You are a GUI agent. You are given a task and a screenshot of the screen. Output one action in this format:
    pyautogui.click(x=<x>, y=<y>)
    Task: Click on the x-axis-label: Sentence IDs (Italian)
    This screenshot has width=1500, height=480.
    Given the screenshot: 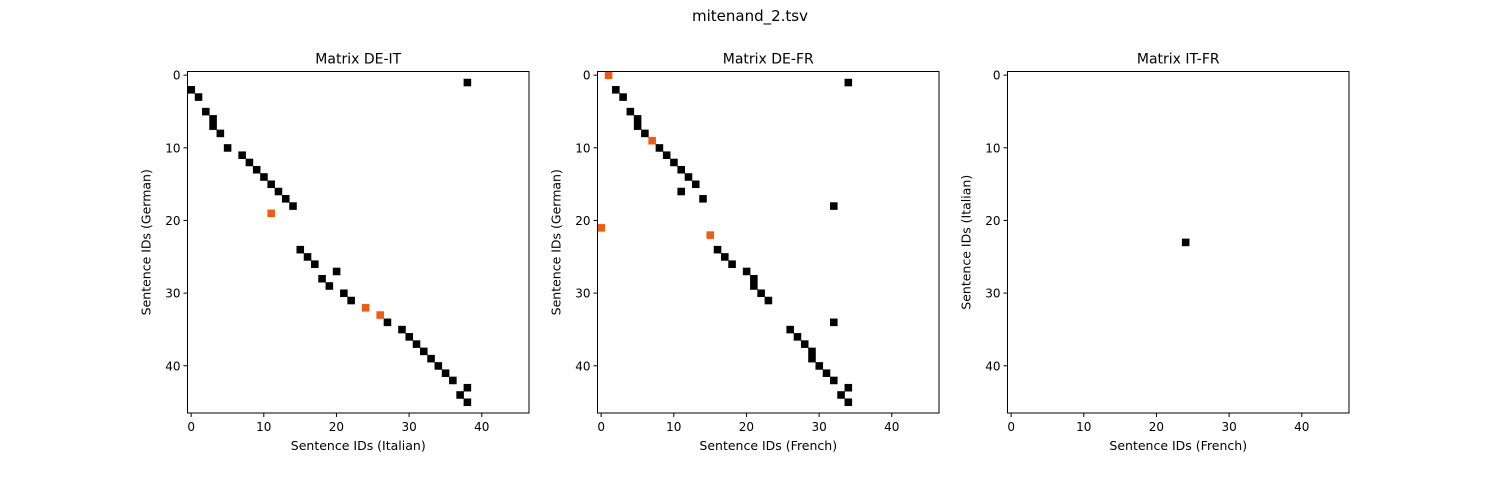 What is the action you would take?
    pyautogui.click(x=358, y=445)
    